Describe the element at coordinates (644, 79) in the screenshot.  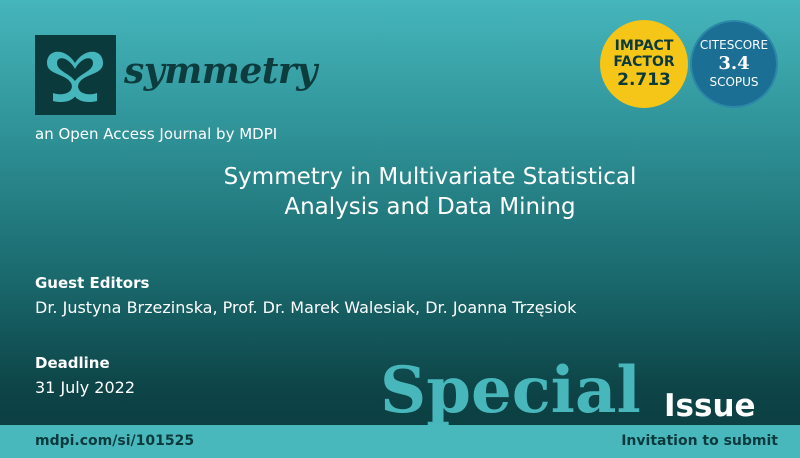
I see `impact-factor-value: 2.713` at that location.